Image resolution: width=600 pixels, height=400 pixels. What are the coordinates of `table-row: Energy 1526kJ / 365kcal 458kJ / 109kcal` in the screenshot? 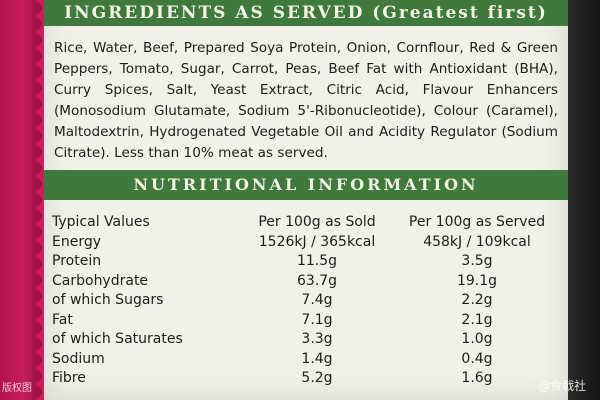 It's located at (307, 243).